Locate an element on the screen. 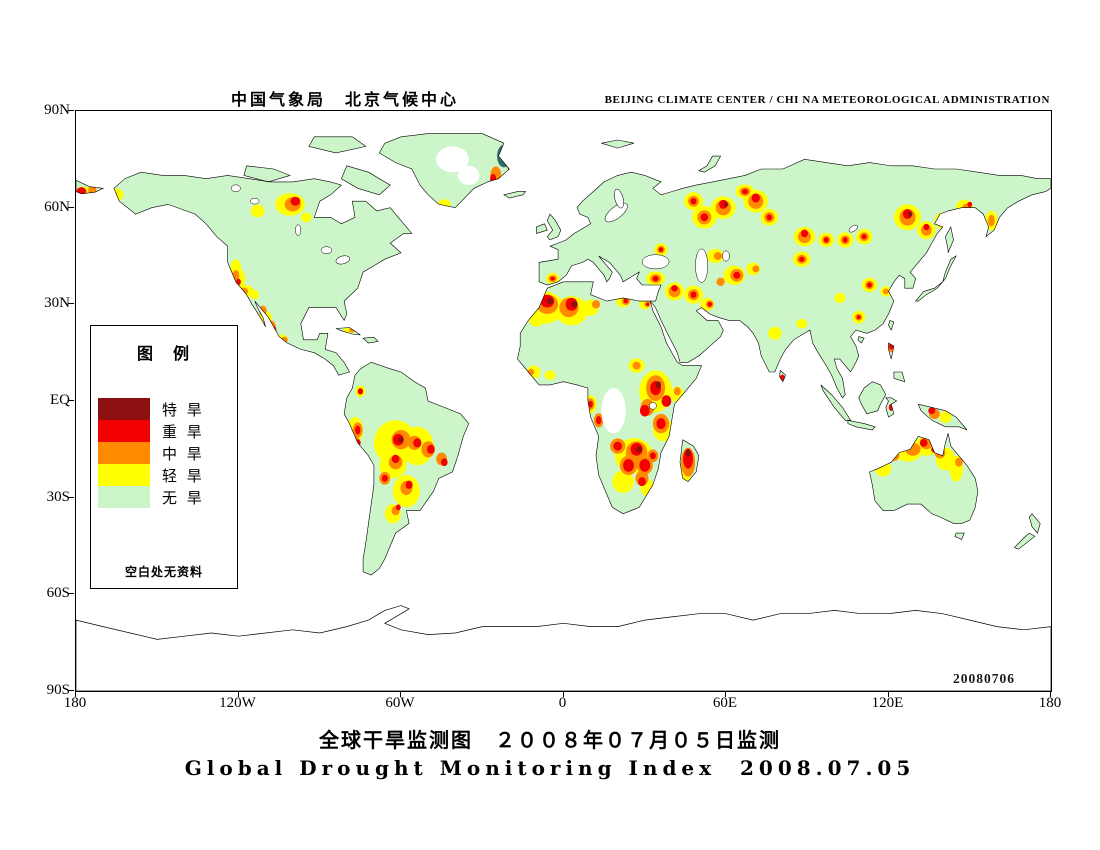 The height and width of the screenshot is (850, 1100). legend-items: 特 旱重 旱中 旱轻 旱无 旱 is located at coordinates (167, 453).